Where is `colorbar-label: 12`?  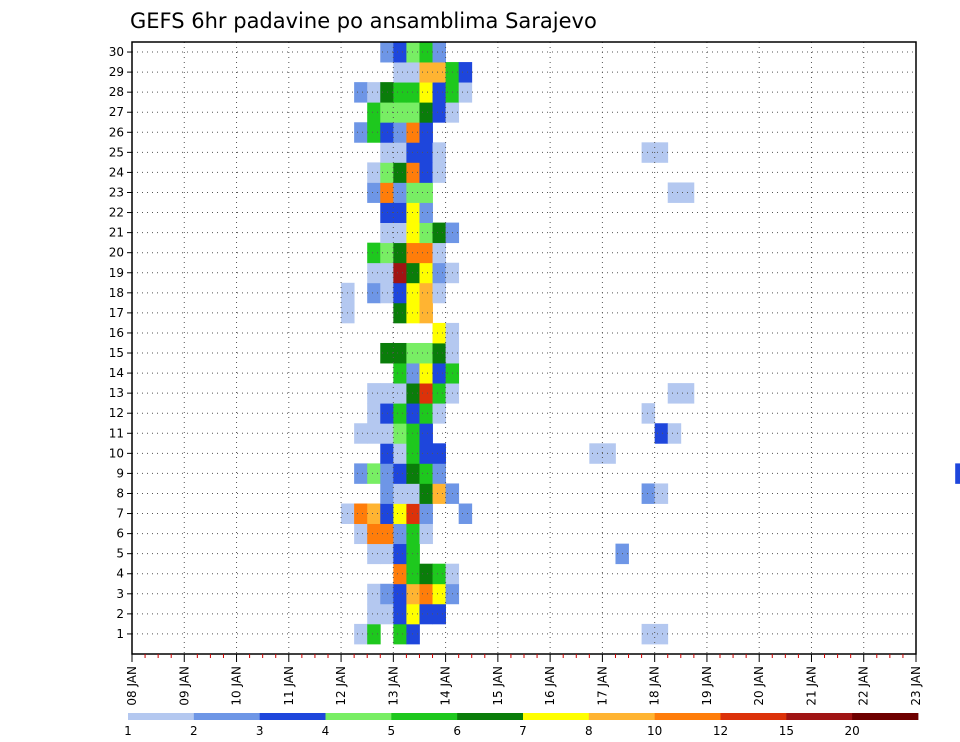
colorbar-label: 12 is located at coordinates (720, 731).